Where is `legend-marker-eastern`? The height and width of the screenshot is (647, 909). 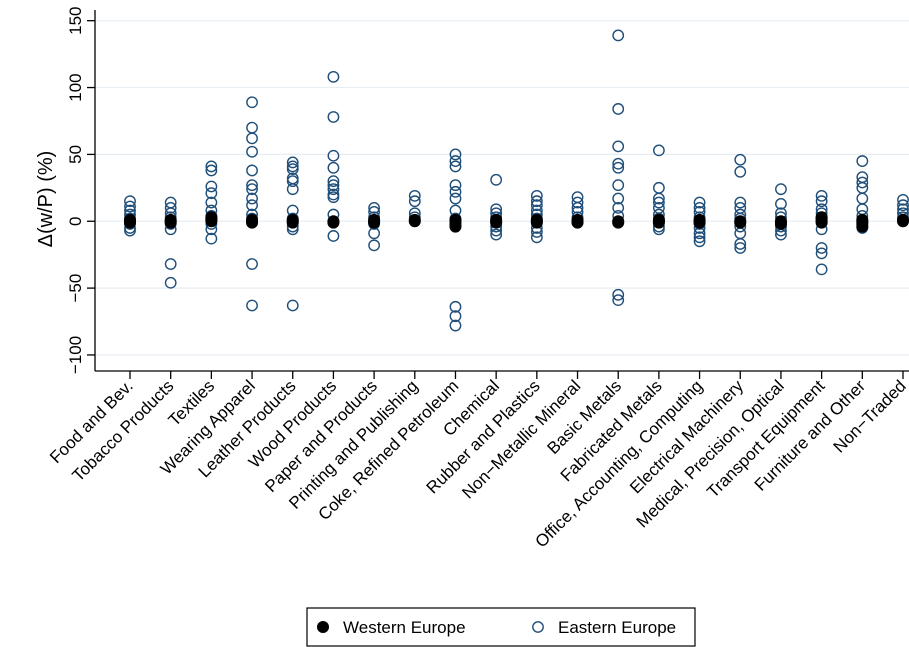
legend-marker-eastern is located at coordinates (538, 627).